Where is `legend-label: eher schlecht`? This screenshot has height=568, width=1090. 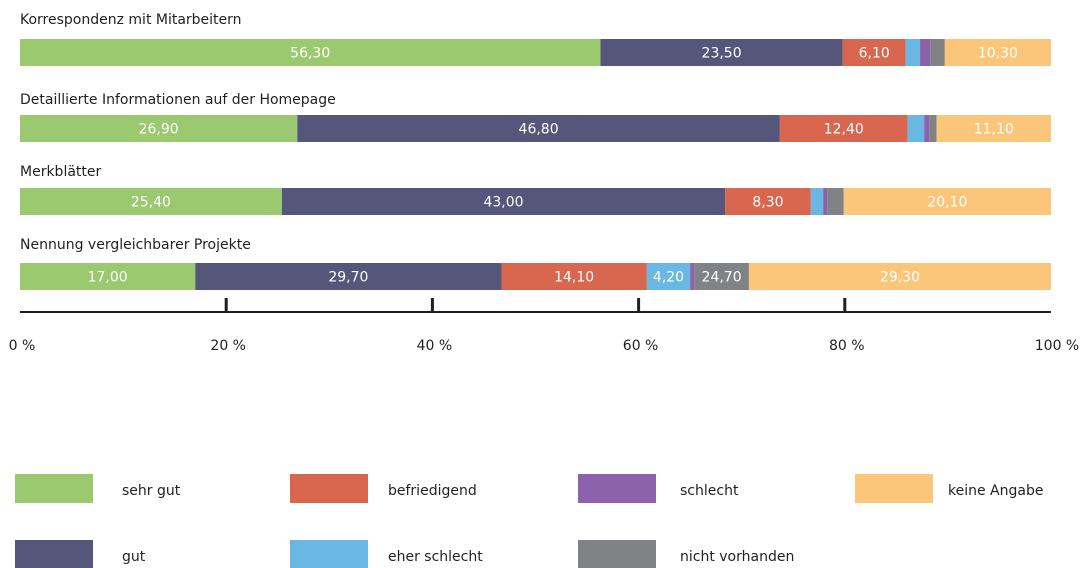 legend-label: eher schlecht is located at coordinates (435, 557).